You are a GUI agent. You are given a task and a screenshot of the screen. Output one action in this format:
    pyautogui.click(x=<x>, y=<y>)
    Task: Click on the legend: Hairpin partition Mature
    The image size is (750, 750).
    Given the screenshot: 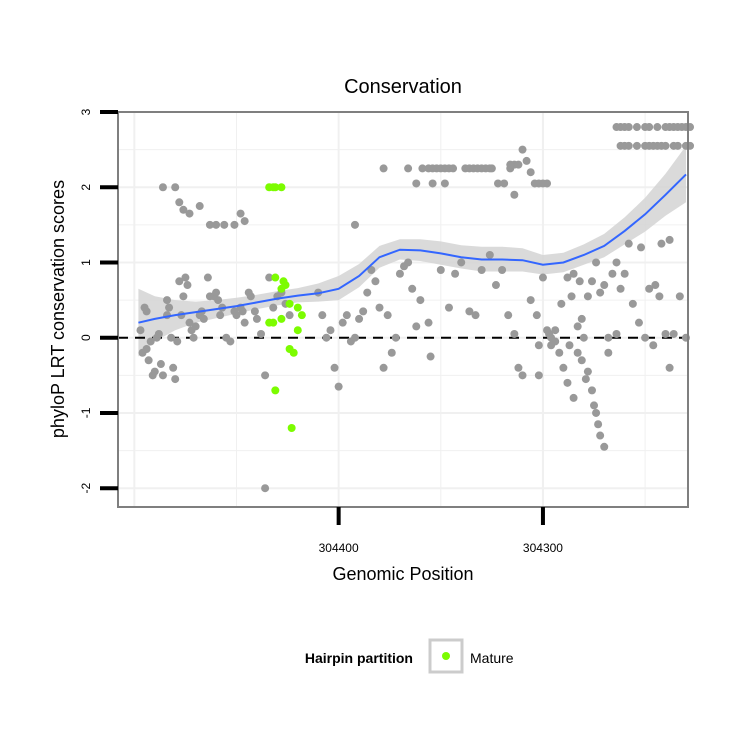 What is the action you would take?
    pyautogui.click(x=409, y=656)
    